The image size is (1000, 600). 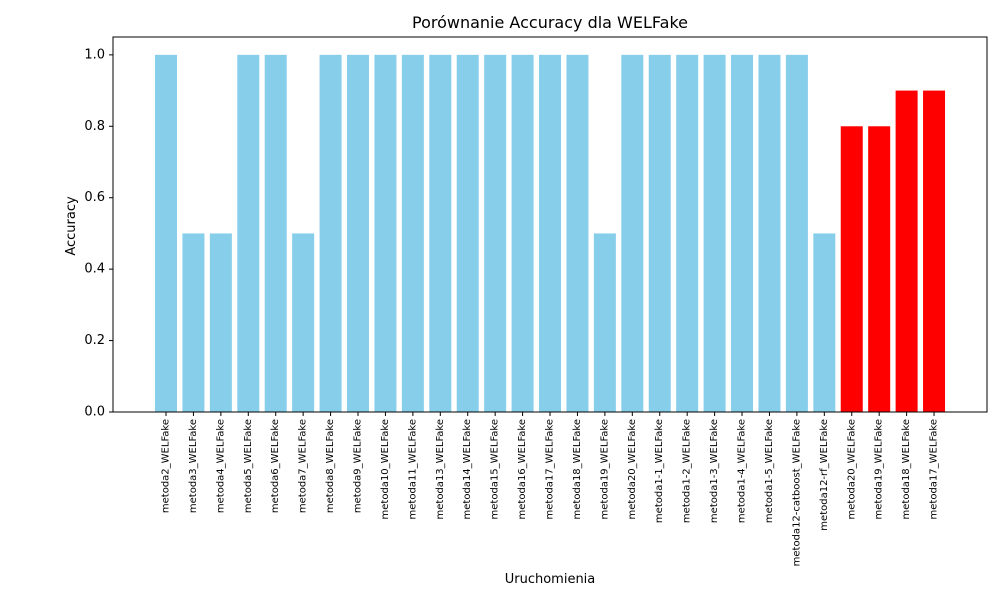 What do you see at coordinates (604, 469) in the screenshot?
I see `x-tick-label-16: metoda19_WELFake` at bounding box center [604, 469].